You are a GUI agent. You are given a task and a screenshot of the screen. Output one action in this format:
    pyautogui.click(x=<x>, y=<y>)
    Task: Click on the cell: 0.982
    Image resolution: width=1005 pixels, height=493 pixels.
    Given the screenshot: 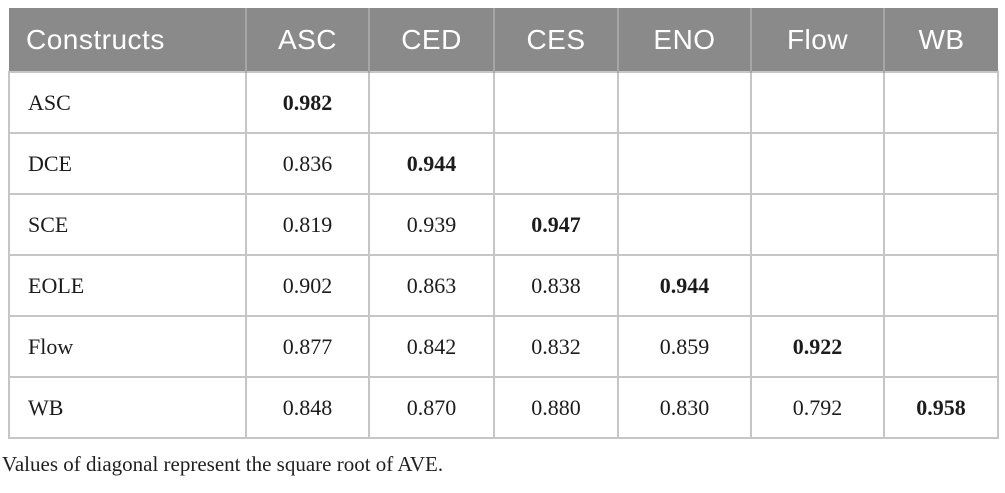 What is the action you would take?
    pyautogui.click(x=307, y=102)
    